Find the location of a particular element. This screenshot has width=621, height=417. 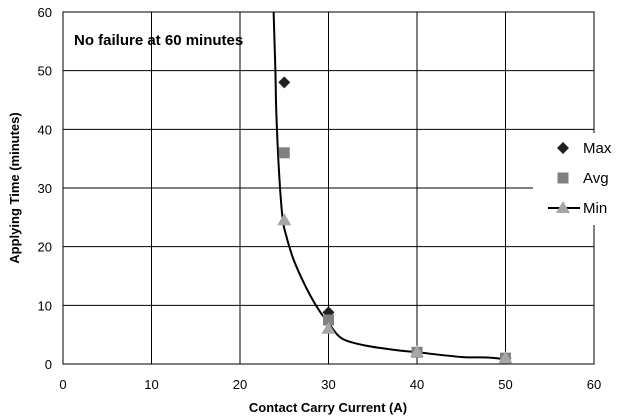

chart-annotation: No failure at 60 minutes is located at coordinates (158, 40).